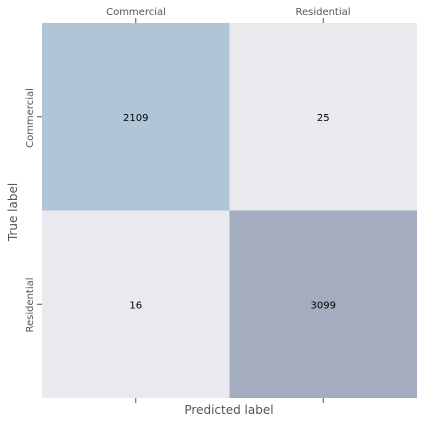  Describe the element at coordinates (13, 212) in the screenshot. I see `y-axis-label: True label` at that location.